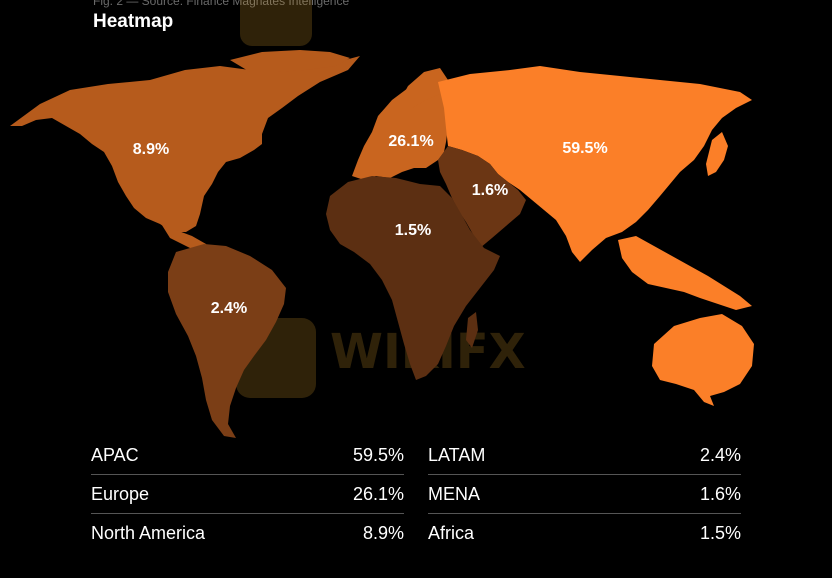 The width and height of the screenshot is (832, 578). Describe the element at coordinates (717, 154) in the screenshot. I see `region-japan` at that location.